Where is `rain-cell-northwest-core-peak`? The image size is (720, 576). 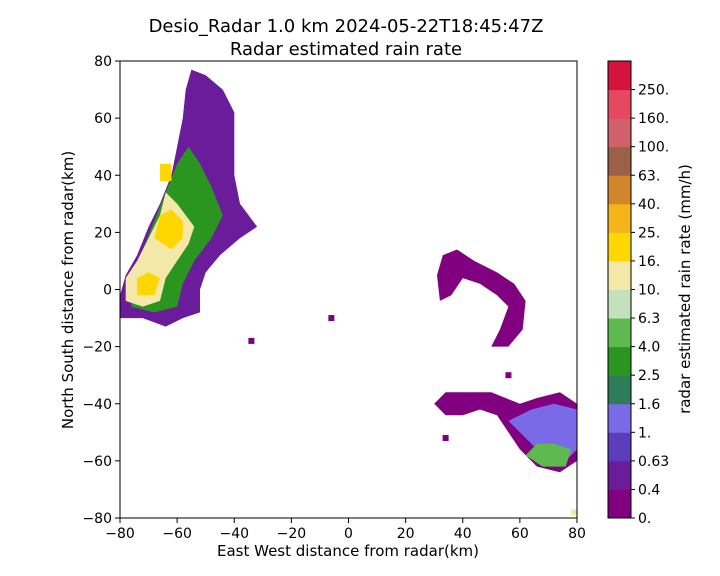 rain-cell-northwest-core-peak is located at coordinates (168, 229).